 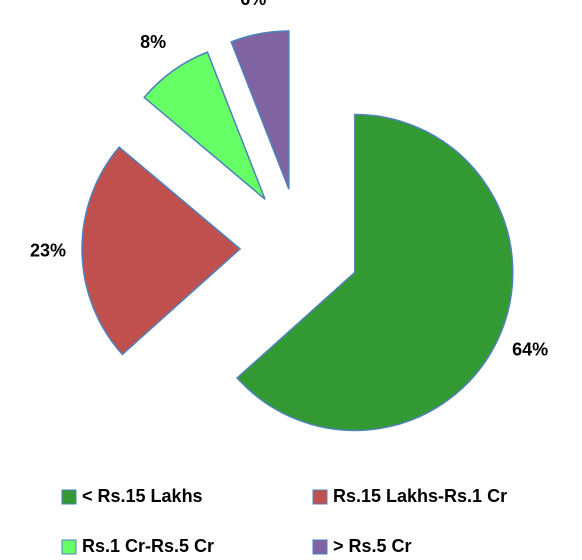 I want to click on legend-label: < Rs.15 Lakhs, so click(x=142, y=496).